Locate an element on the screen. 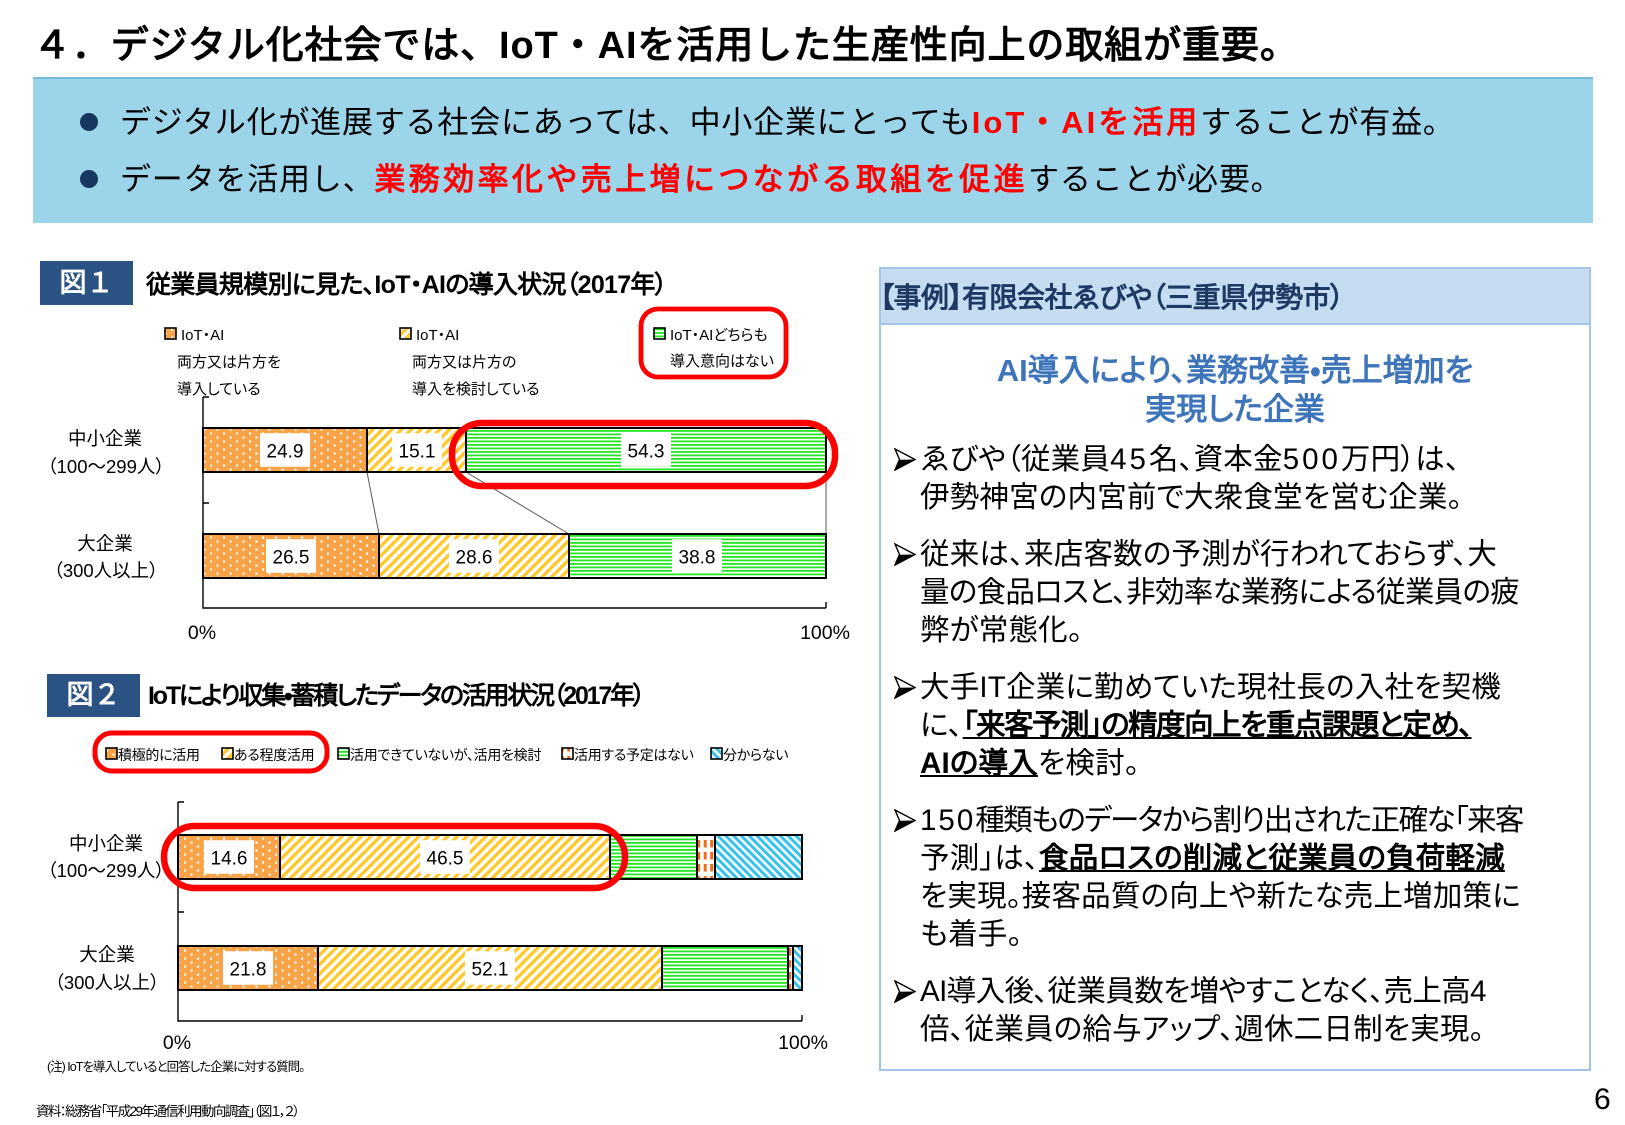 This screenshot has height=1125, width=1625. svg-text: 46.5 is located at coordinates (445, 859).